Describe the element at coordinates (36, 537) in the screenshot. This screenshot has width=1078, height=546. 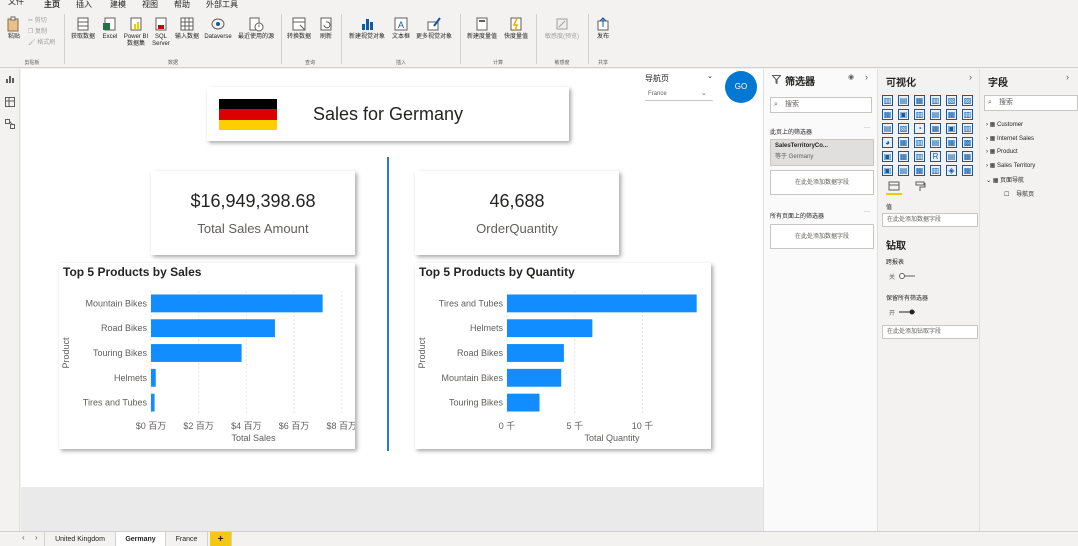
I see `tab-scroll-right-icon: ›` at that location.